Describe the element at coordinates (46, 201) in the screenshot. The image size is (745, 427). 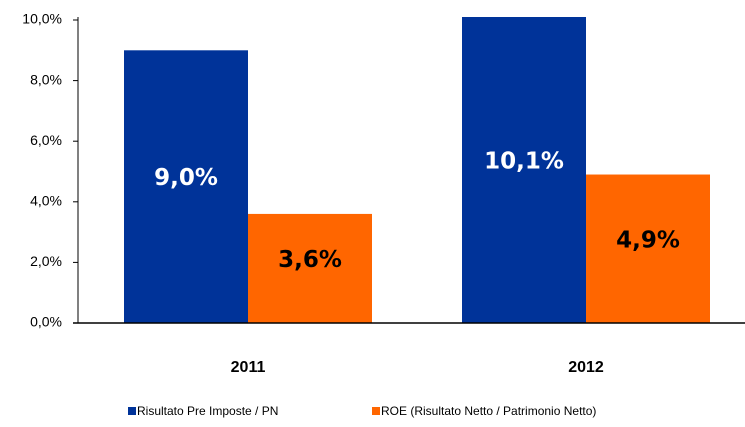
I see `y-tick-label: 4,0%` at that location.